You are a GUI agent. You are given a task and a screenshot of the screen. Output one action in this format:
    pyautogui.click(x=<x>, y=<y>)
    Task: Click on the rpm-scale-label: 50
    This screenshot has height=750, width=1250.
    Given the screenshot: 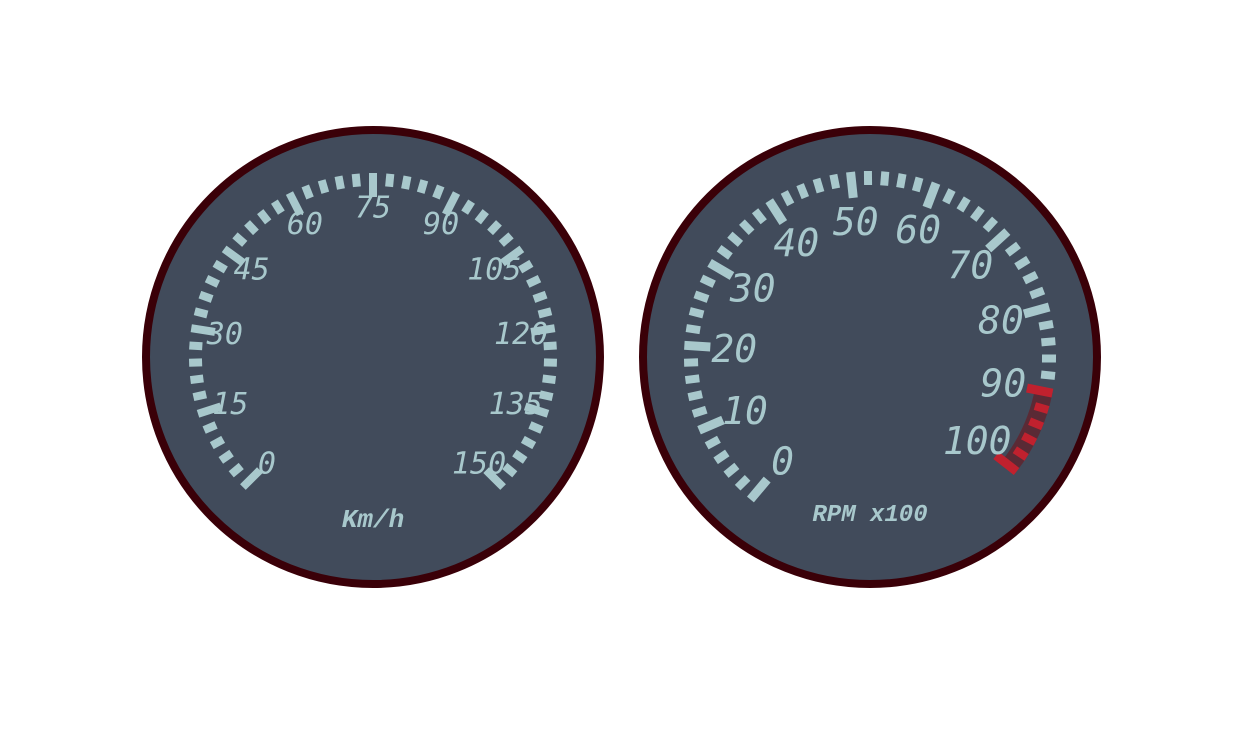 What is the action you would take?
    pyautogui.click(x=856, y=222)
    